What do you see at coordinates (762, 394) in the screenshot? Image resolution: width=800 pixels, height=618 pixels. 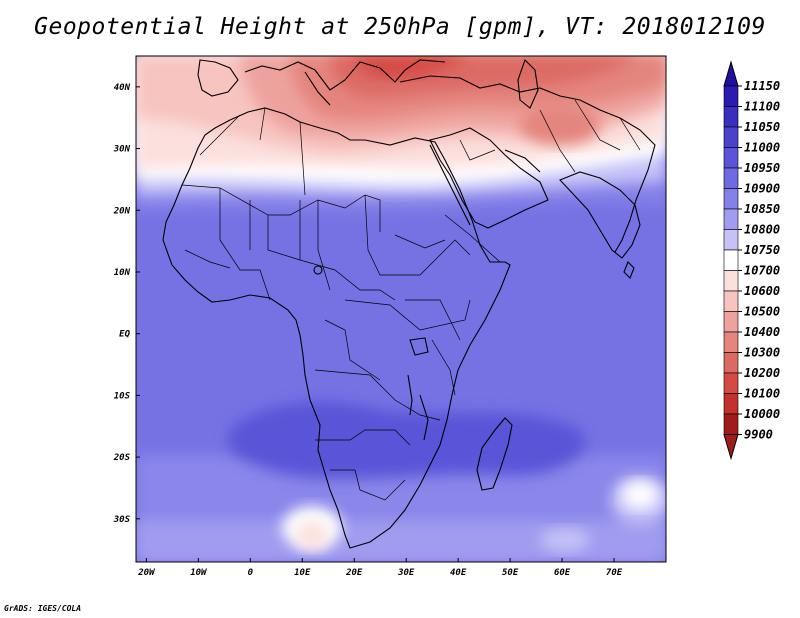 I see `colorbar-label: 10100` at bounding box center [762, 394].